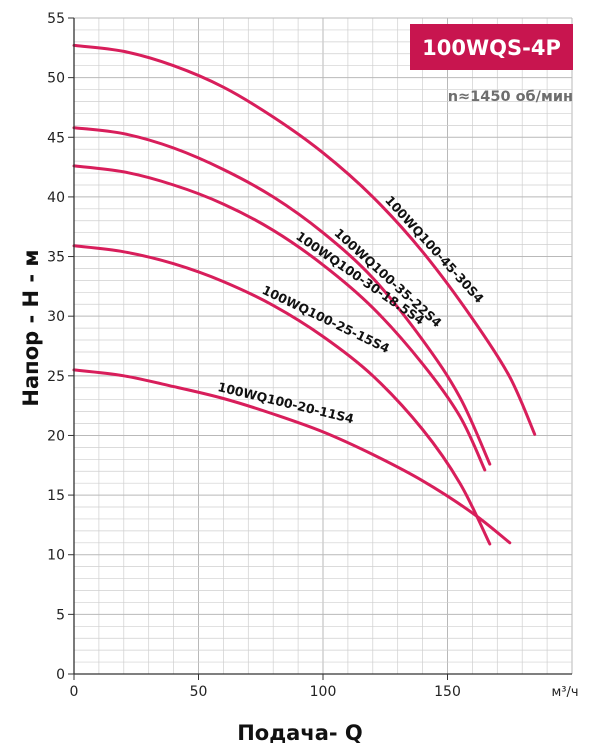 This screenshot has height=752, width=611. What do you see at coordinates (56, 258) in the screenshot?
I see `y-tick-label: 35` at bounding box center [56, 258].